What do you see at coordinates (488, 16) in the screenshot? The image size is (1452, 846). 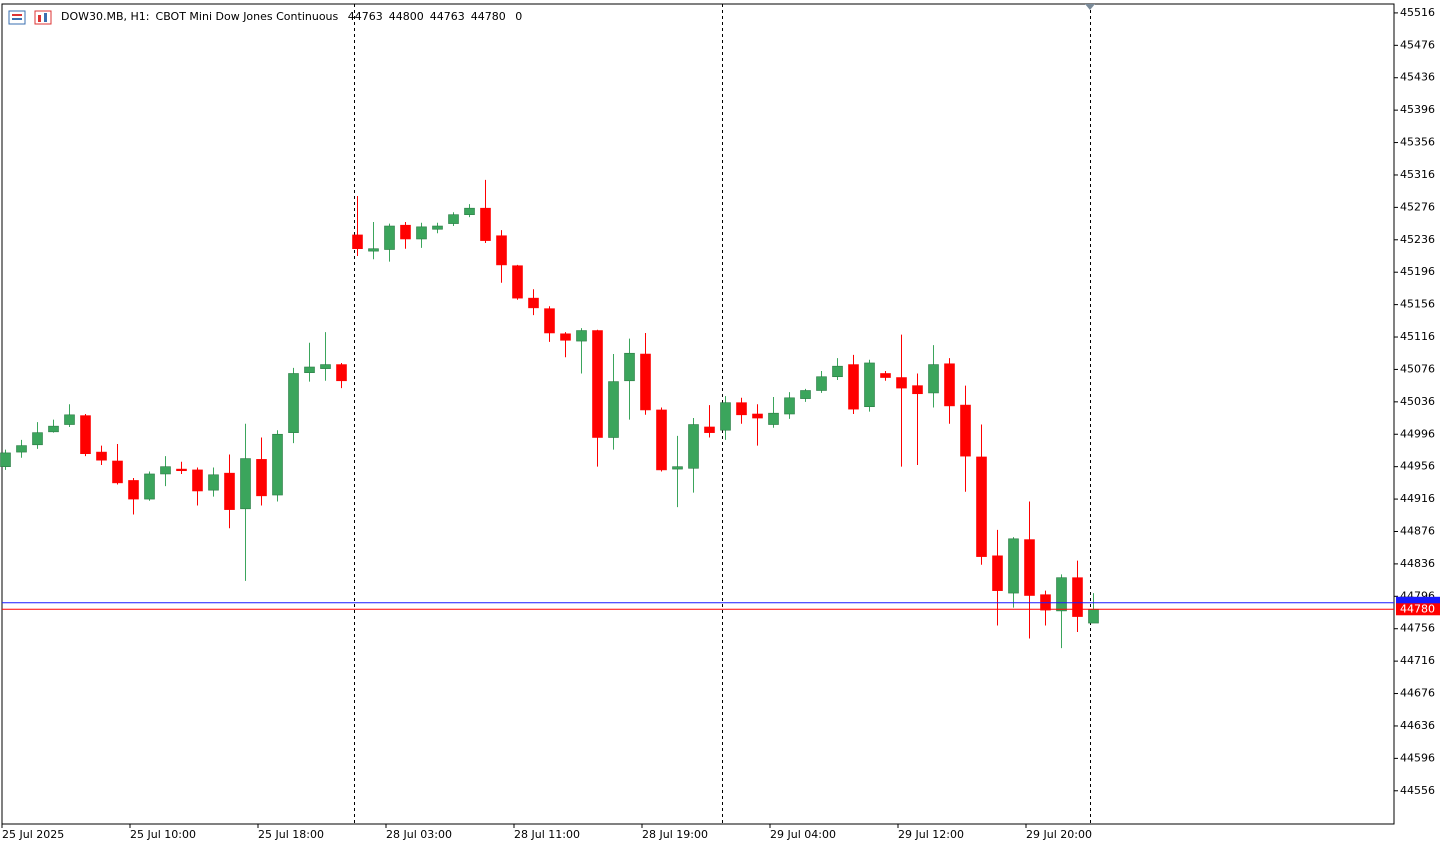 I see `close: 44780` at bounding box center [488, 16].